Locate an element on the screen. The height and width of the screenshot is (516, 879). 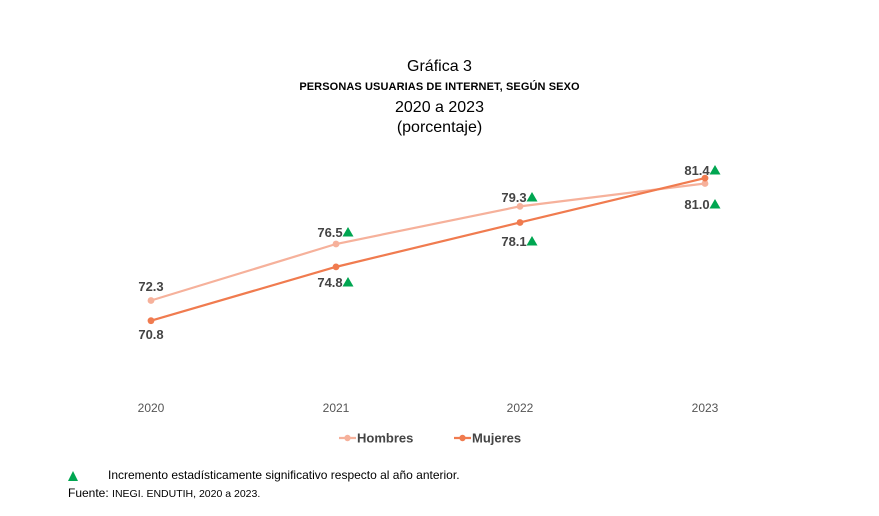
chart-period: 2020 a 2023 is located at coordinates (439, 107).